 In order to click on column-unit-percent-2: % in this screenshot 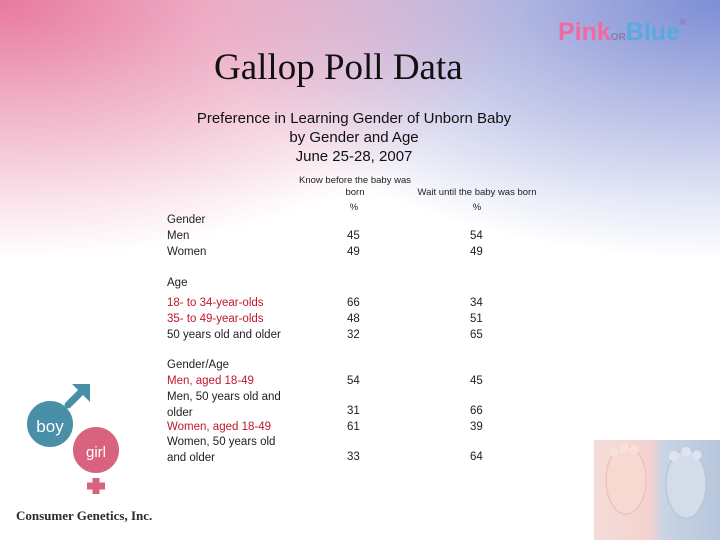, I will do `click(477, 207)`.